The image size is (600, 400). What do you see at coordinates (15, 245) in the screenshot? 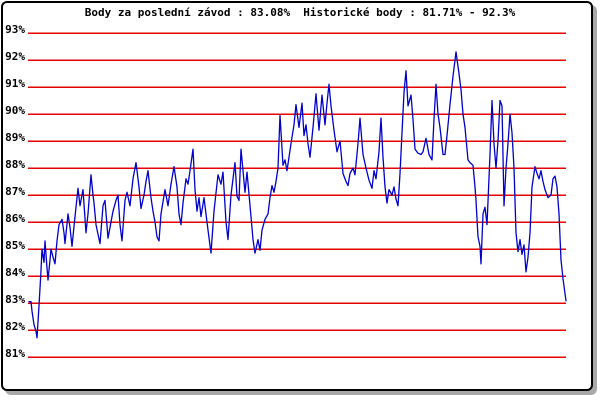
I see `y-axis-label: 85%` at bounding box center [15, 245].